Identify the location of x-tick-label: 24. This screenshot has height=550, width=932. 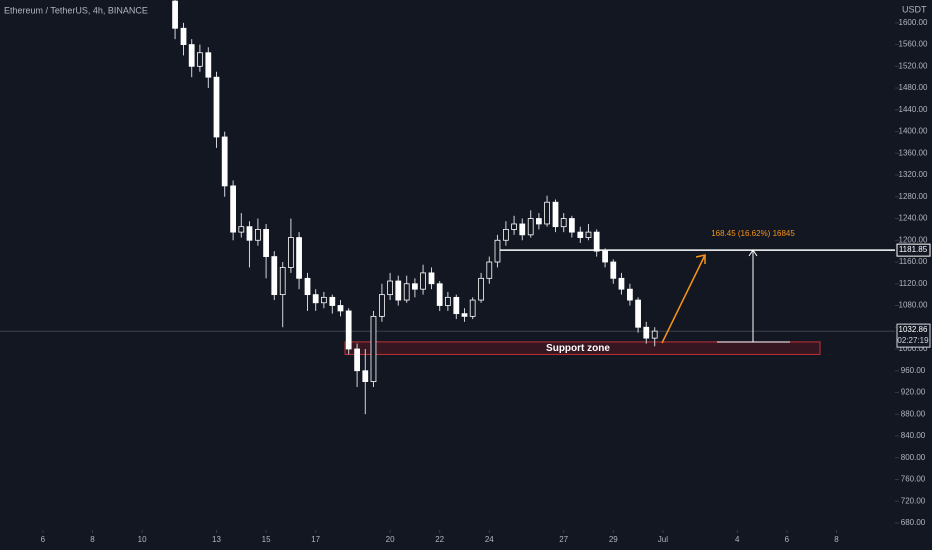
(489, 539).